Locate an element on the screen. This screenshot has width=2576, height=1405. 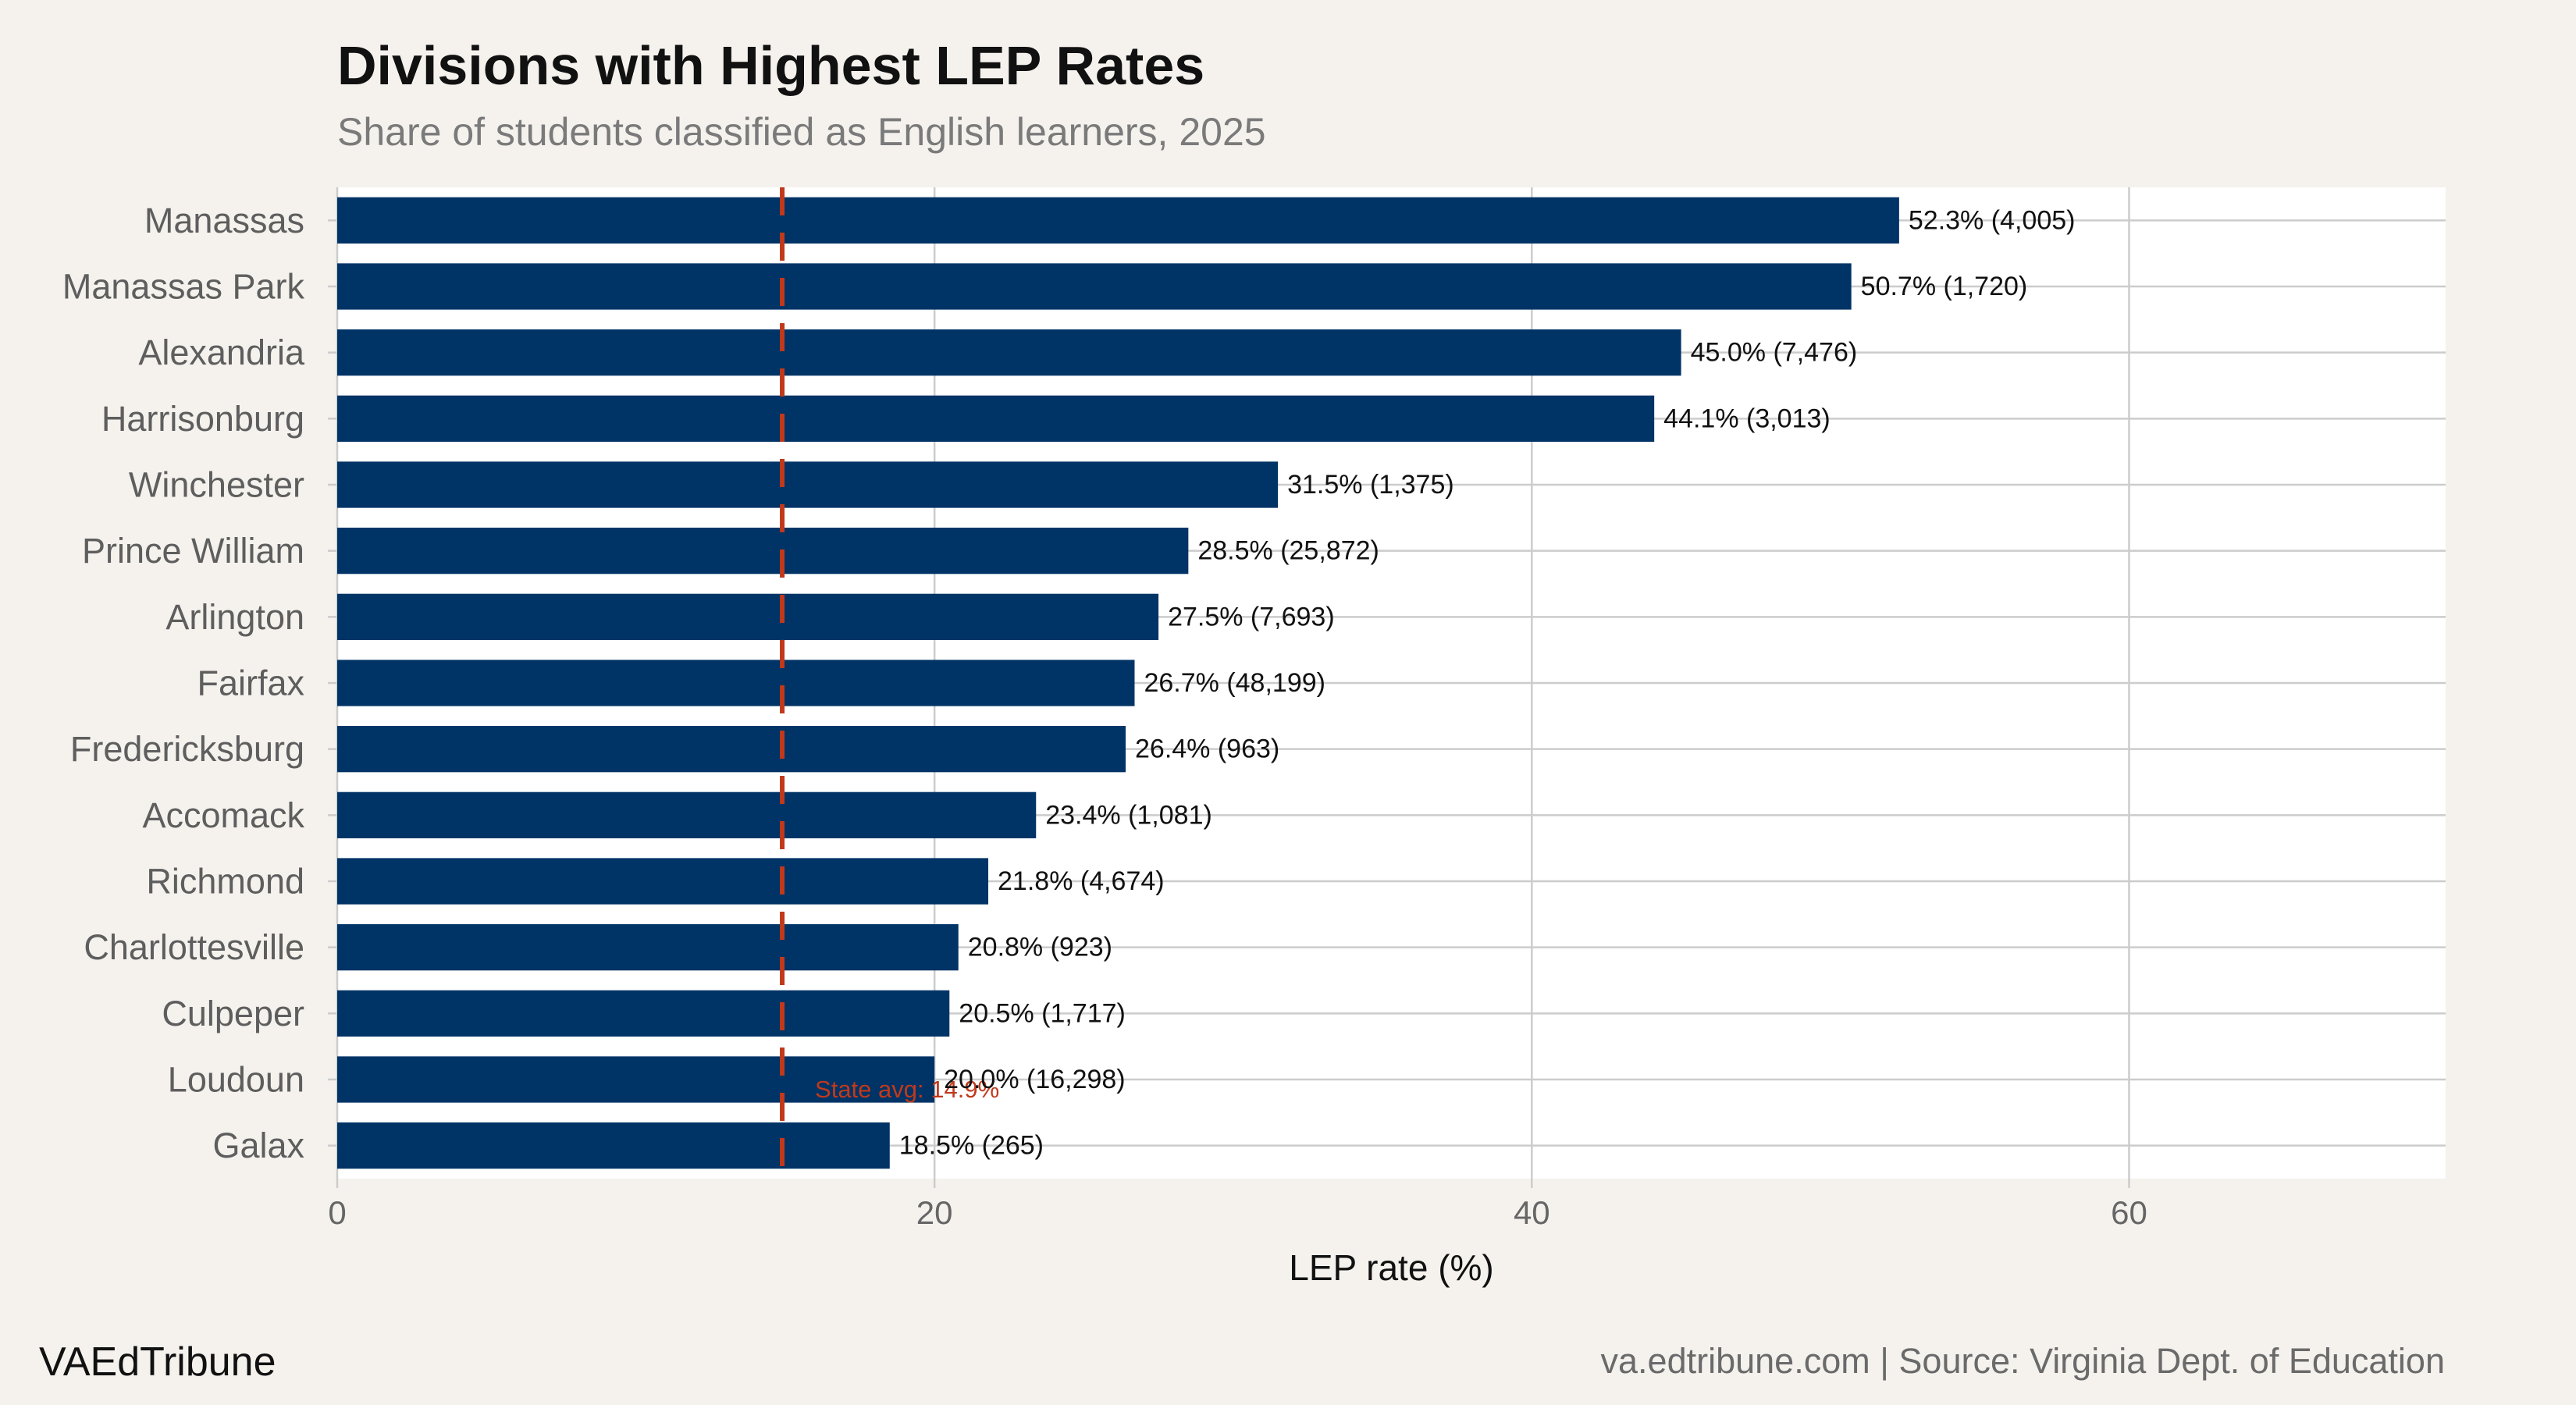
reference-line-label: State avg: 14.9% is located at coordinates (907, 1089).